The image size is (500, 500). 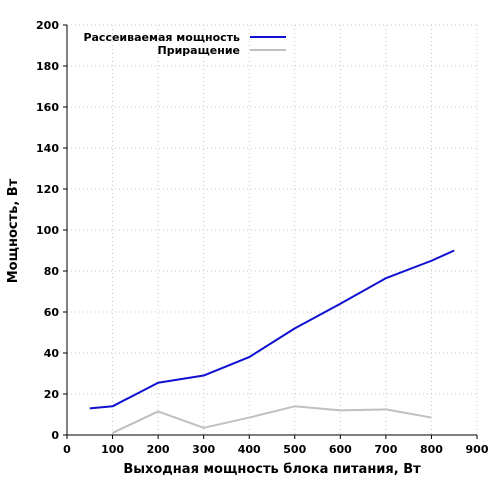 What do you see at coordinates (477, 449) in the screenshot?
I see `x-tick-label: 900` at bounding box center [477, 449].